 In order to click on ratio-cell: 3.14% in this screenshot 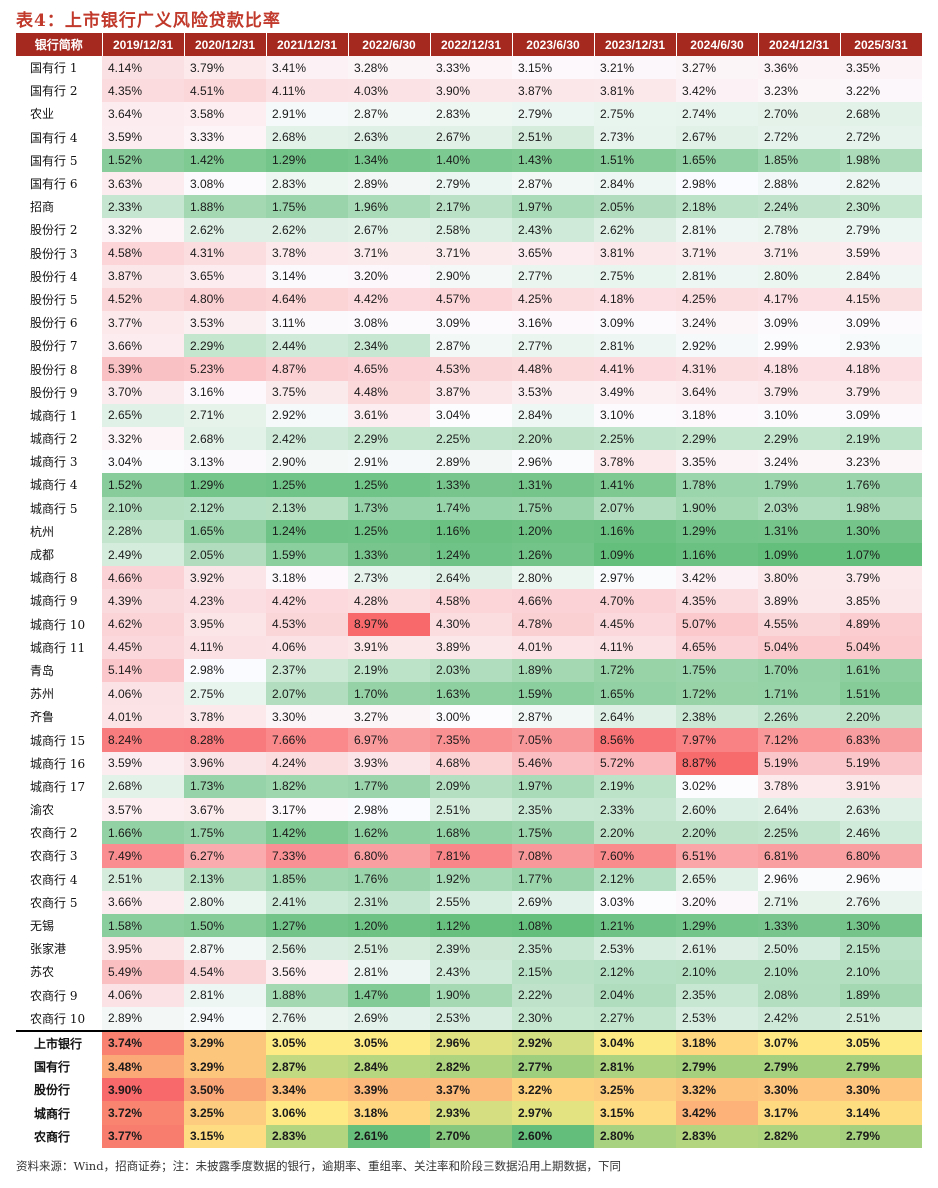, I will do `click(307, 276)`.